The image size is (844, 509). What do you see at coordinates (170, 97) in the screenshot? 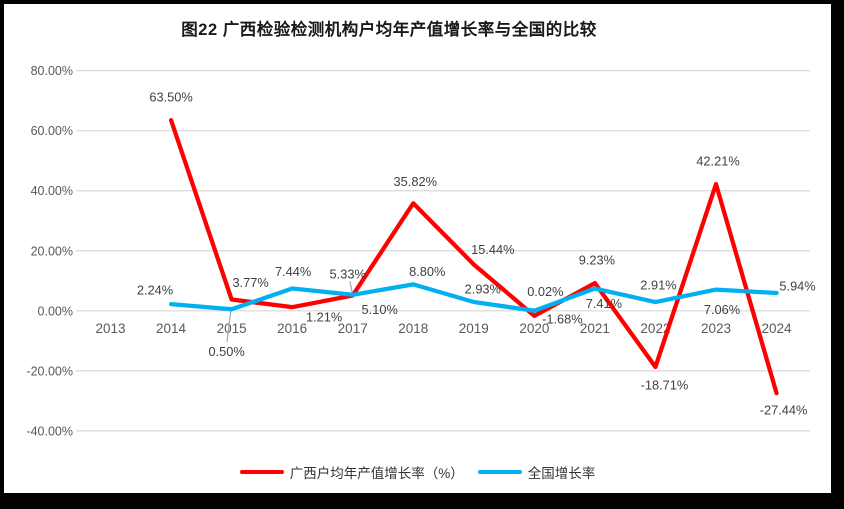
I see `data-label: 63.50%` at bounding box center [170, 97].